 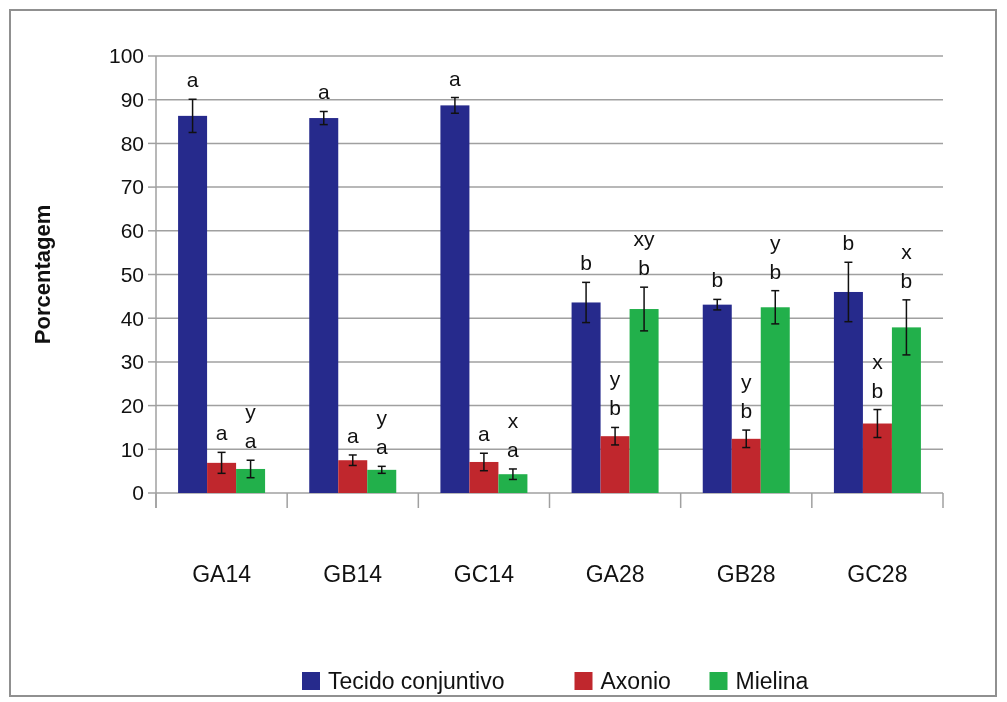 What do you see at coordinates (746, 574) in the screenshot?
I see `x-tick-label: GB28` at bounding box center [746, 574].